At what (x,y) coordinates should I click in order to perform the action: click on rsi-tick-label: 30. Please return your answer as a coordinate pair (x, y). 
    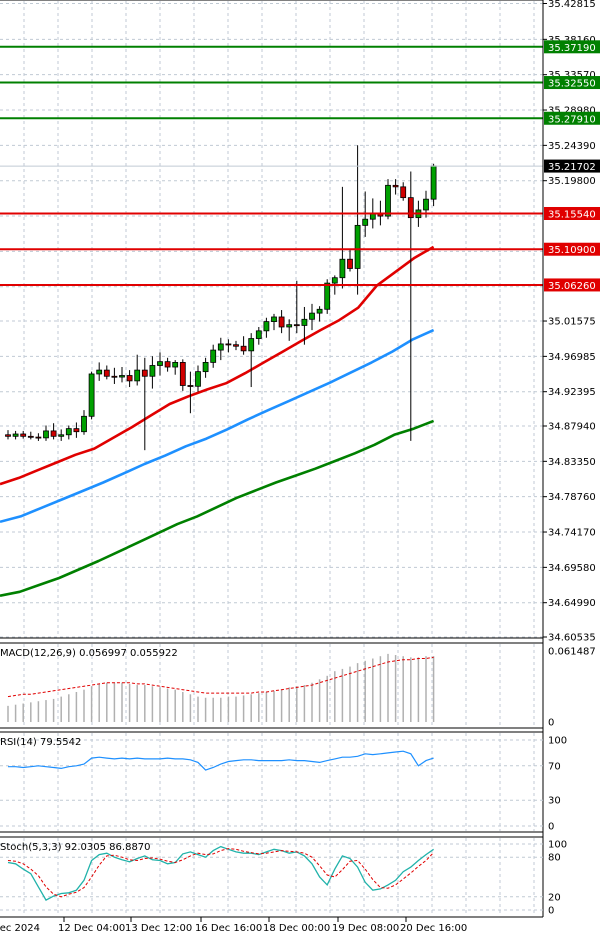
    Looking at the image, I should click on (554, 801).